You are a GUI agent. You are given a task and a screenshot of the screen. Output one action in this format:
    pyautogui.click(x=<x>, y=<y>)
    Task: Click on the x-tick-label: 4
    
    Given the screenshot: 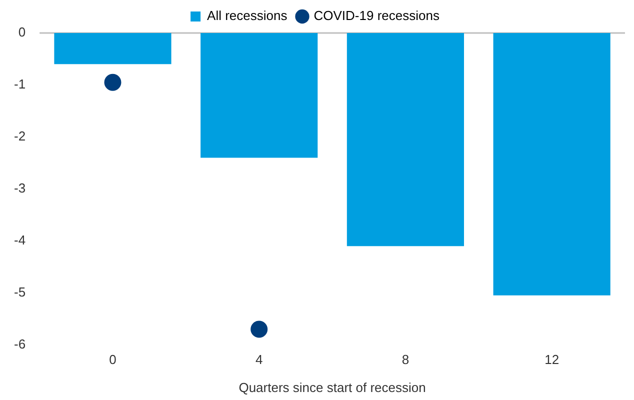 What is the action you would take?
    pyautogui.click(x=259, y=360)
    